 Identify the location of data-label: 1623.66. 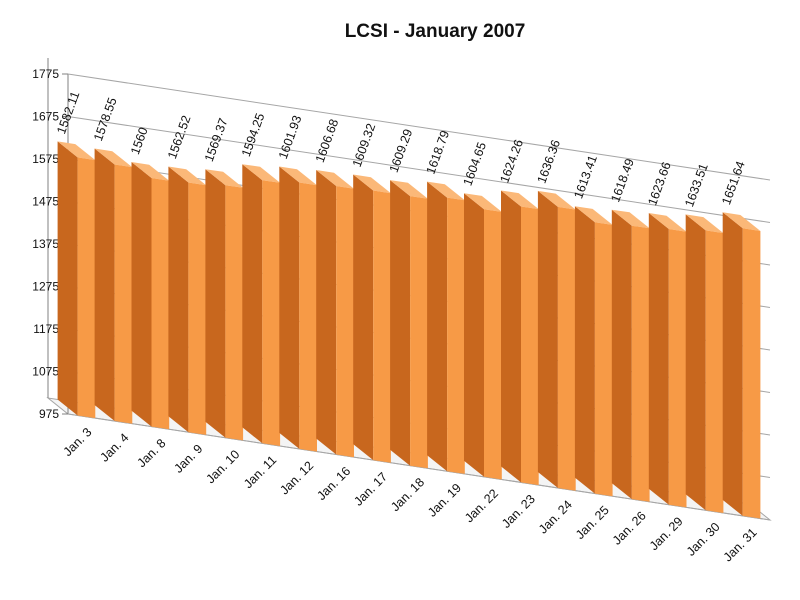
(659, 183).